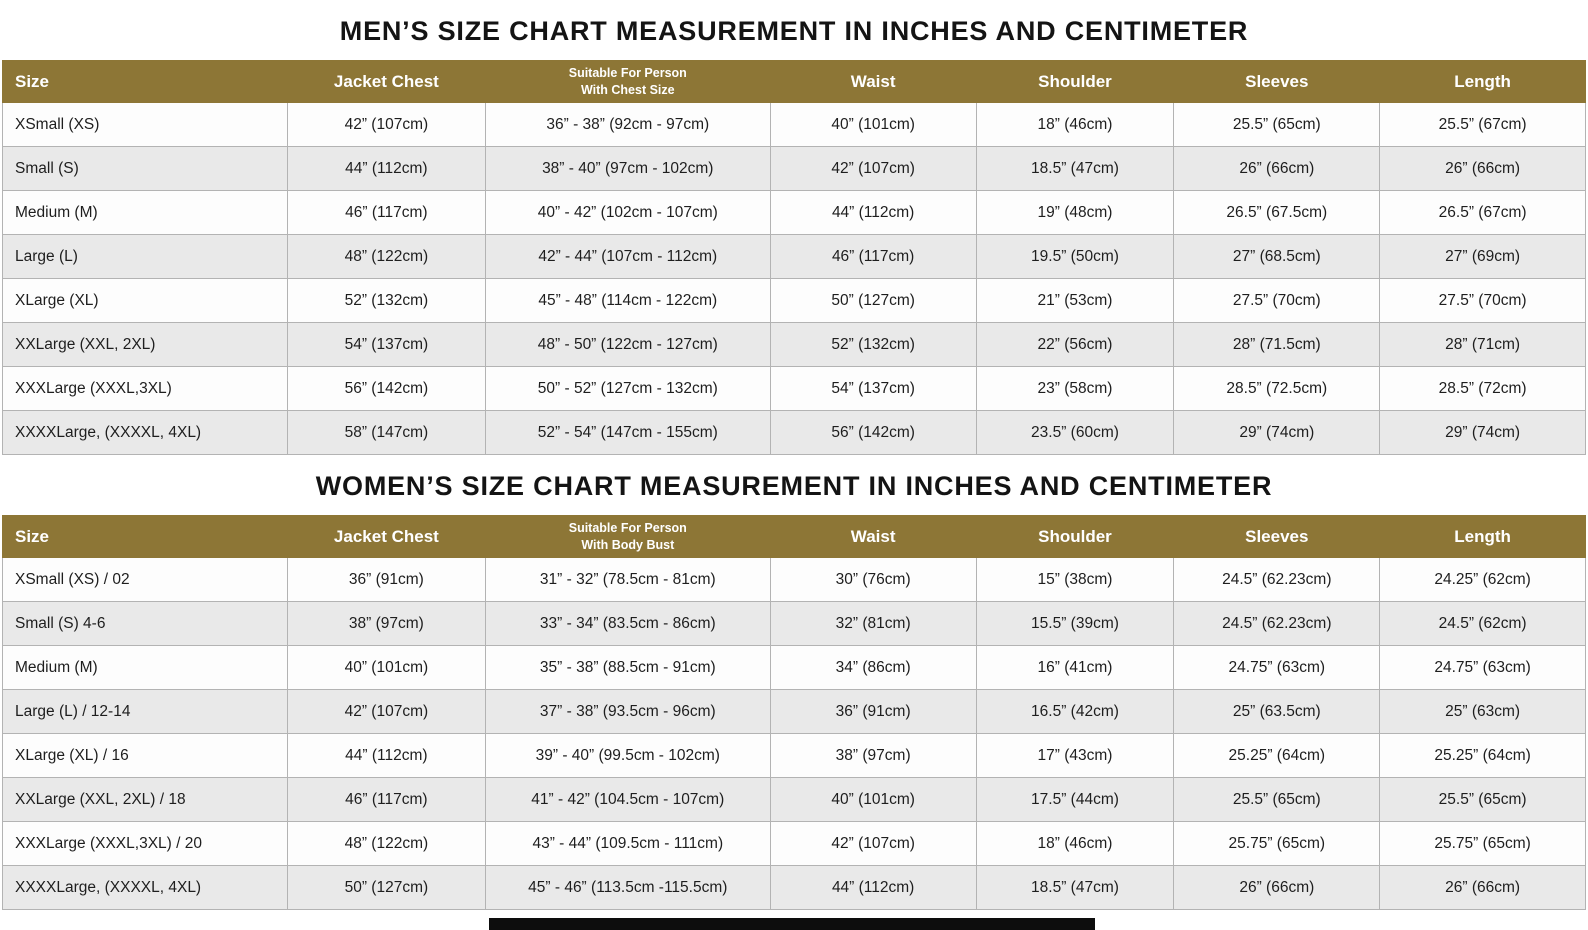 Image resolution: width=1588 pixels, height=930 pixels. What do you see at coordinates (1482, 344) in the screenshot?
I see `measurement-cell: 28” (71cm)` at bounding box center [1482, 344].